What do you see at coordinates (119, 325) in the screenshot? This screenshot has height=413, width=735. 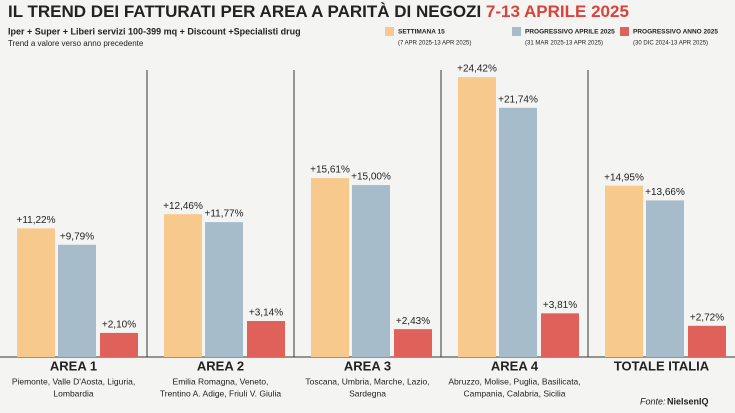 I see `value-label: +2,10%` at bounding box center [119, 325].